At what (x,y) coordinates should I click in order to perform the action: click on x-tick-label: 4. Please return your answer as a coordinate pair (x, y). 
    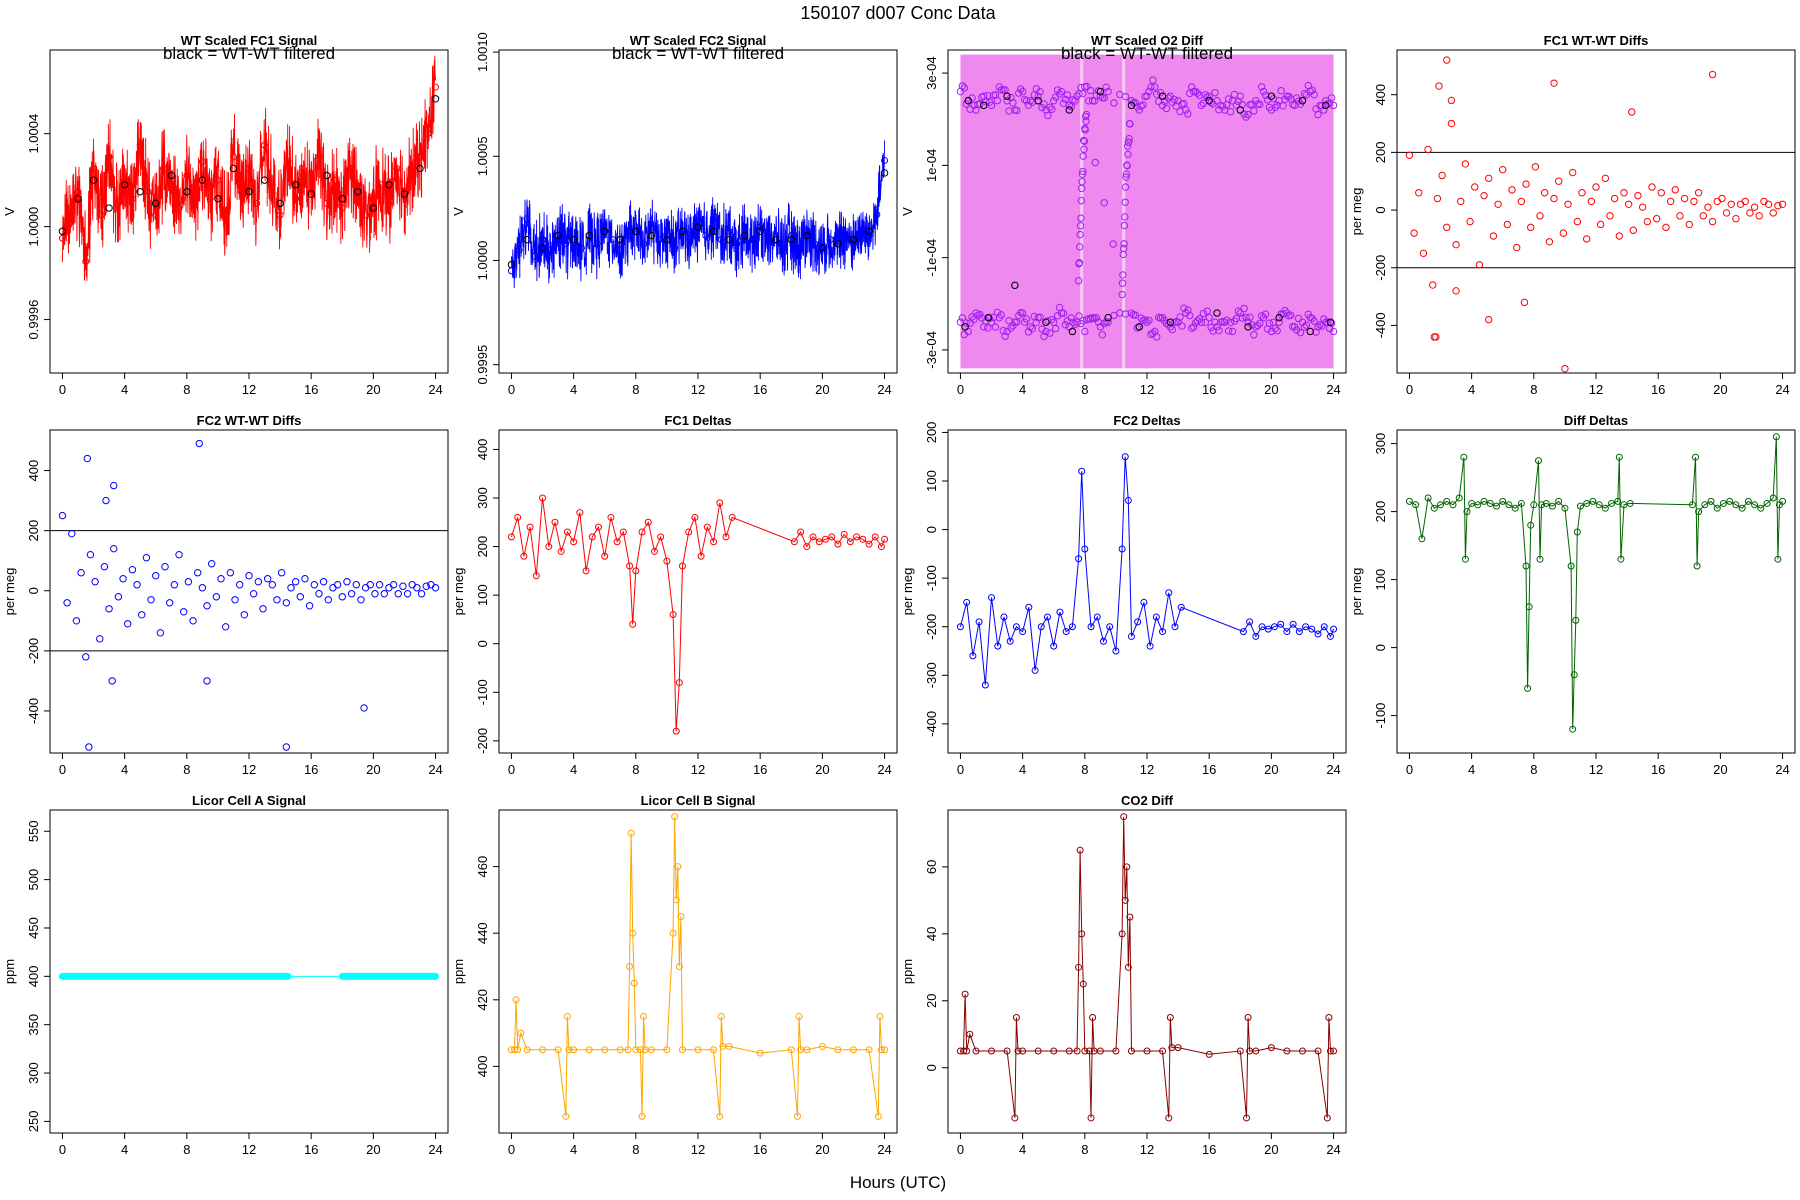
    Looking at the image, I should click on (573, 1149).